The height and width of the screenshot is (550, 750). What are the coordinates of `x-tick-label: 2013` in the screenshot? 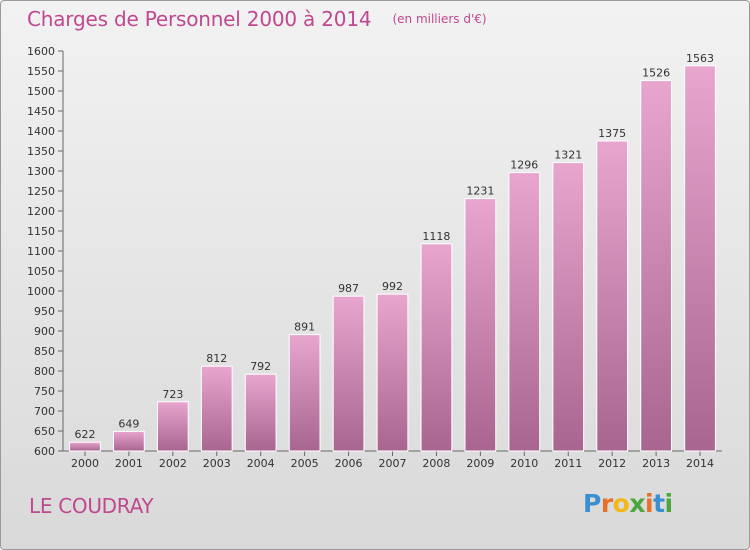 It's located at (656, 463).